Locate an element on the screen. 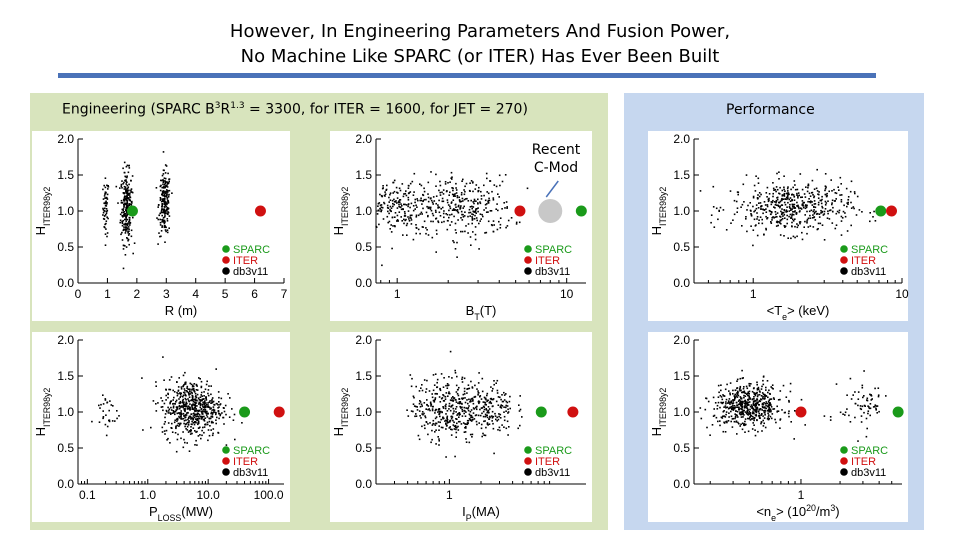 The width and height of the screenshot is (960, 540). legend-label: SPARC is located at coordinates (869, 451).